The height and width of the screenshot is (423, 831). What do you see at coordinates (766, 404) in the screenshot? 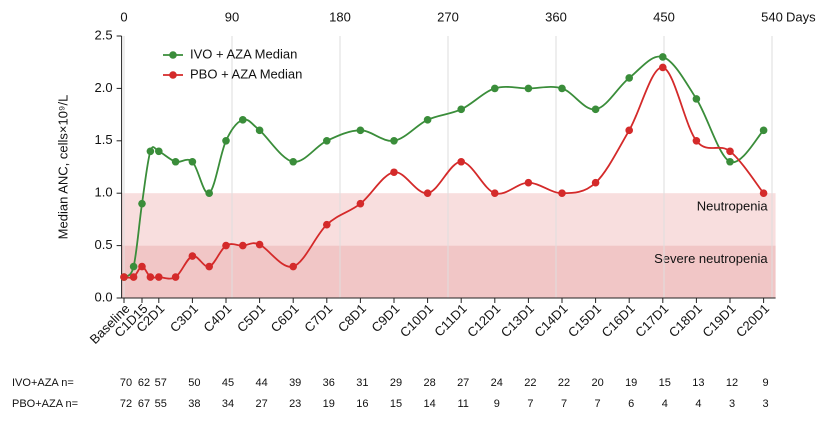
I see `at-risk-value: 3` at bounding box center [766, 404].